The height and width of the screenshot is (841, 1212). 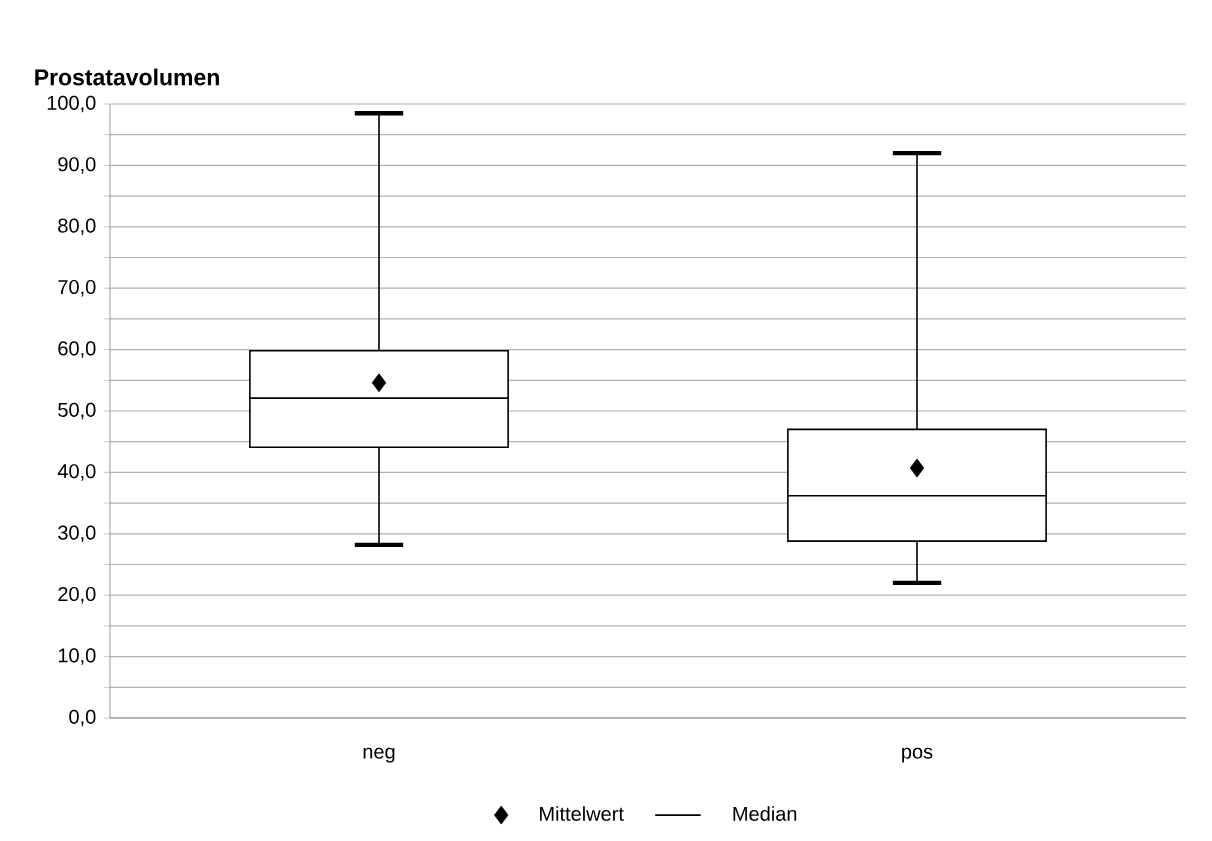 What do you see at coordinates (917, 755) in the screenshot?
I see `x-tick-label: pos` at bounding box center [917, 755].